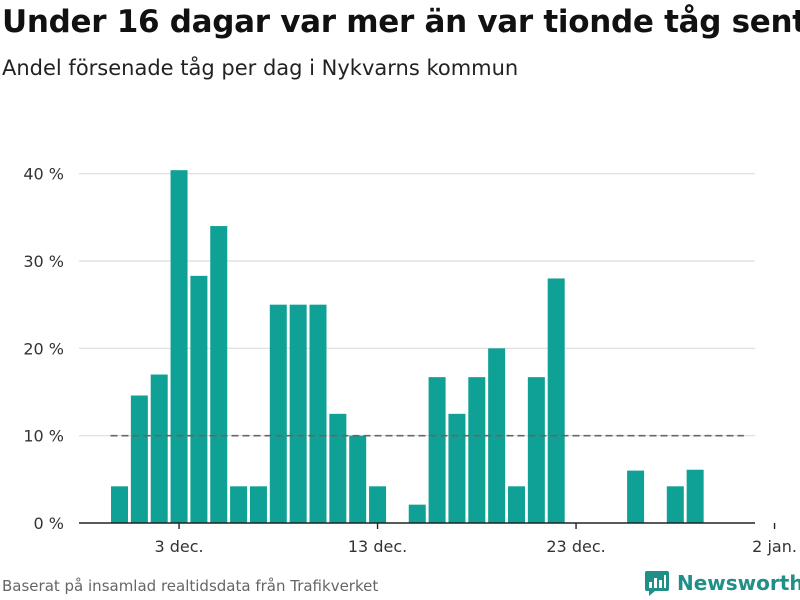 The image size is (800, 600). Describe the element at coordinates (178, 546) in the screenshot. I see `x-tick-label: 3 dec.` at that location.